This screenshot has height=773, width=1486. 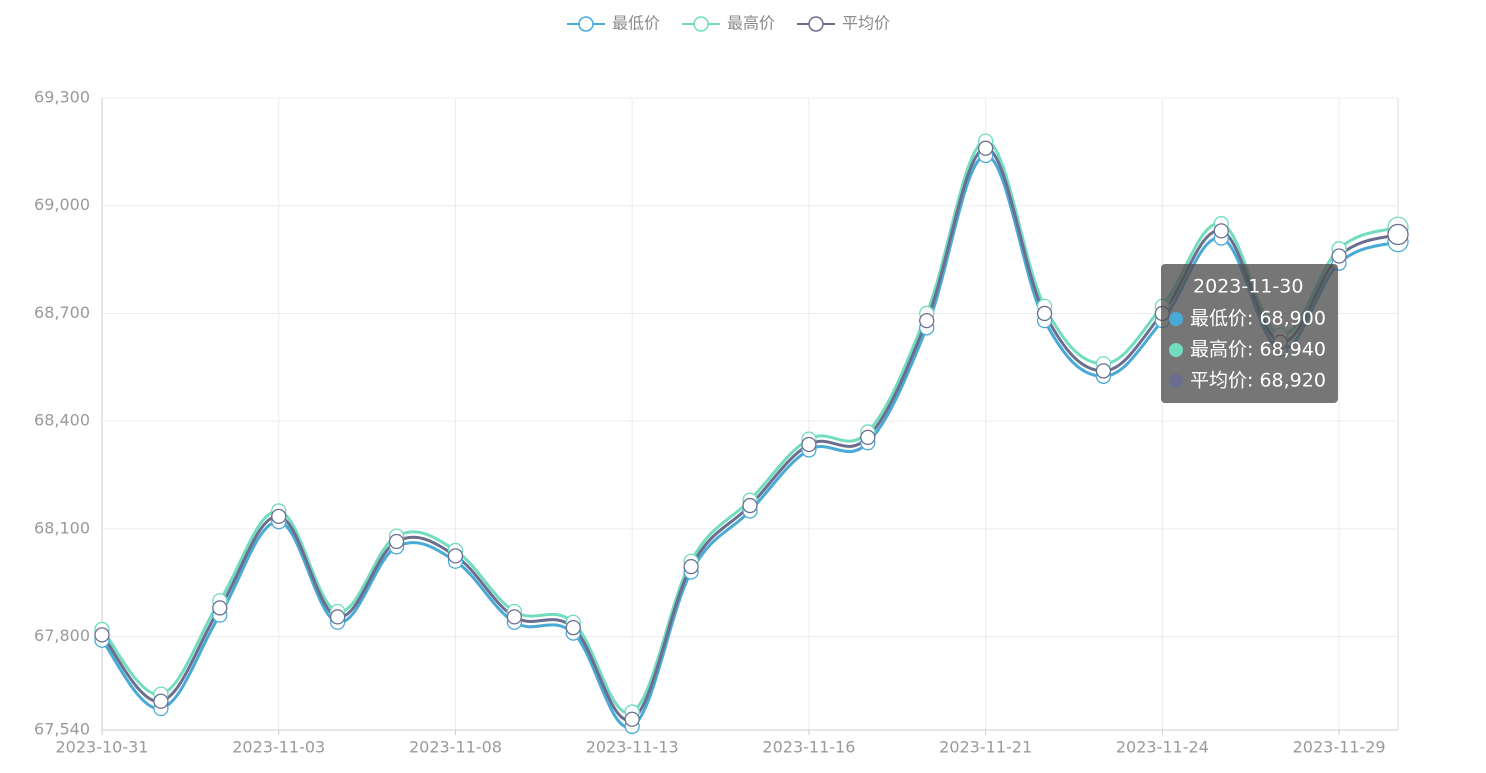 I want to click on tooltip-item: 最低价: 68,900, so click(x=1258, y=319).